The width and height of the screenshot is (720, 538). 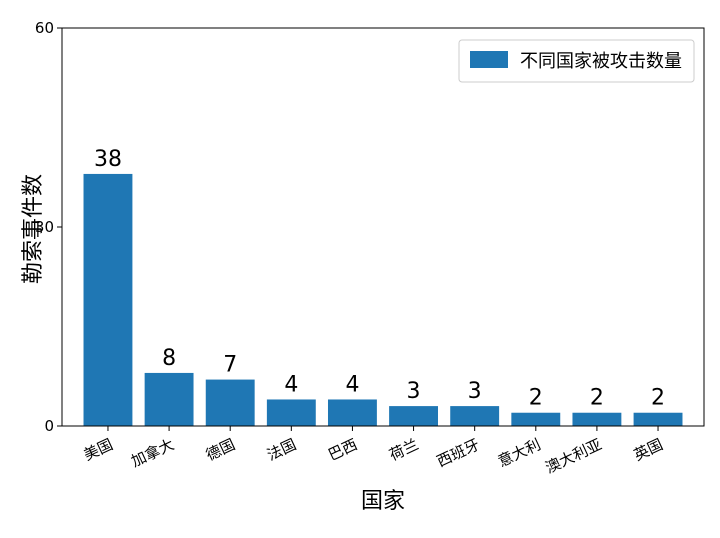 What do you see at coordinates (489, 59) in the screenshot?
I see `legend-swatch` at bounding box center [489, 59].